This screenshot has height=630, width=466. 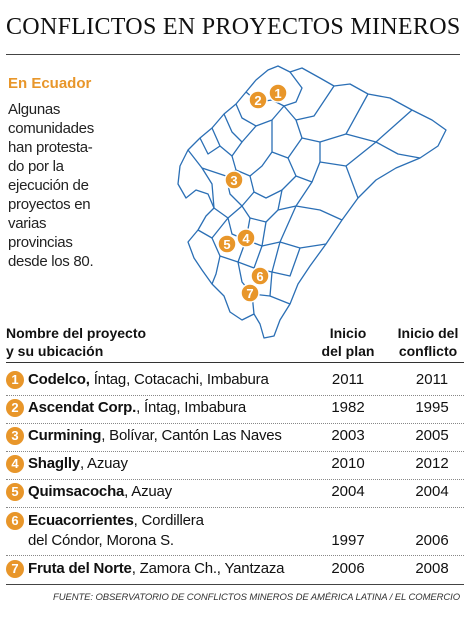 I want to click on map-pin-number: 4, so click(x=246, y=238).